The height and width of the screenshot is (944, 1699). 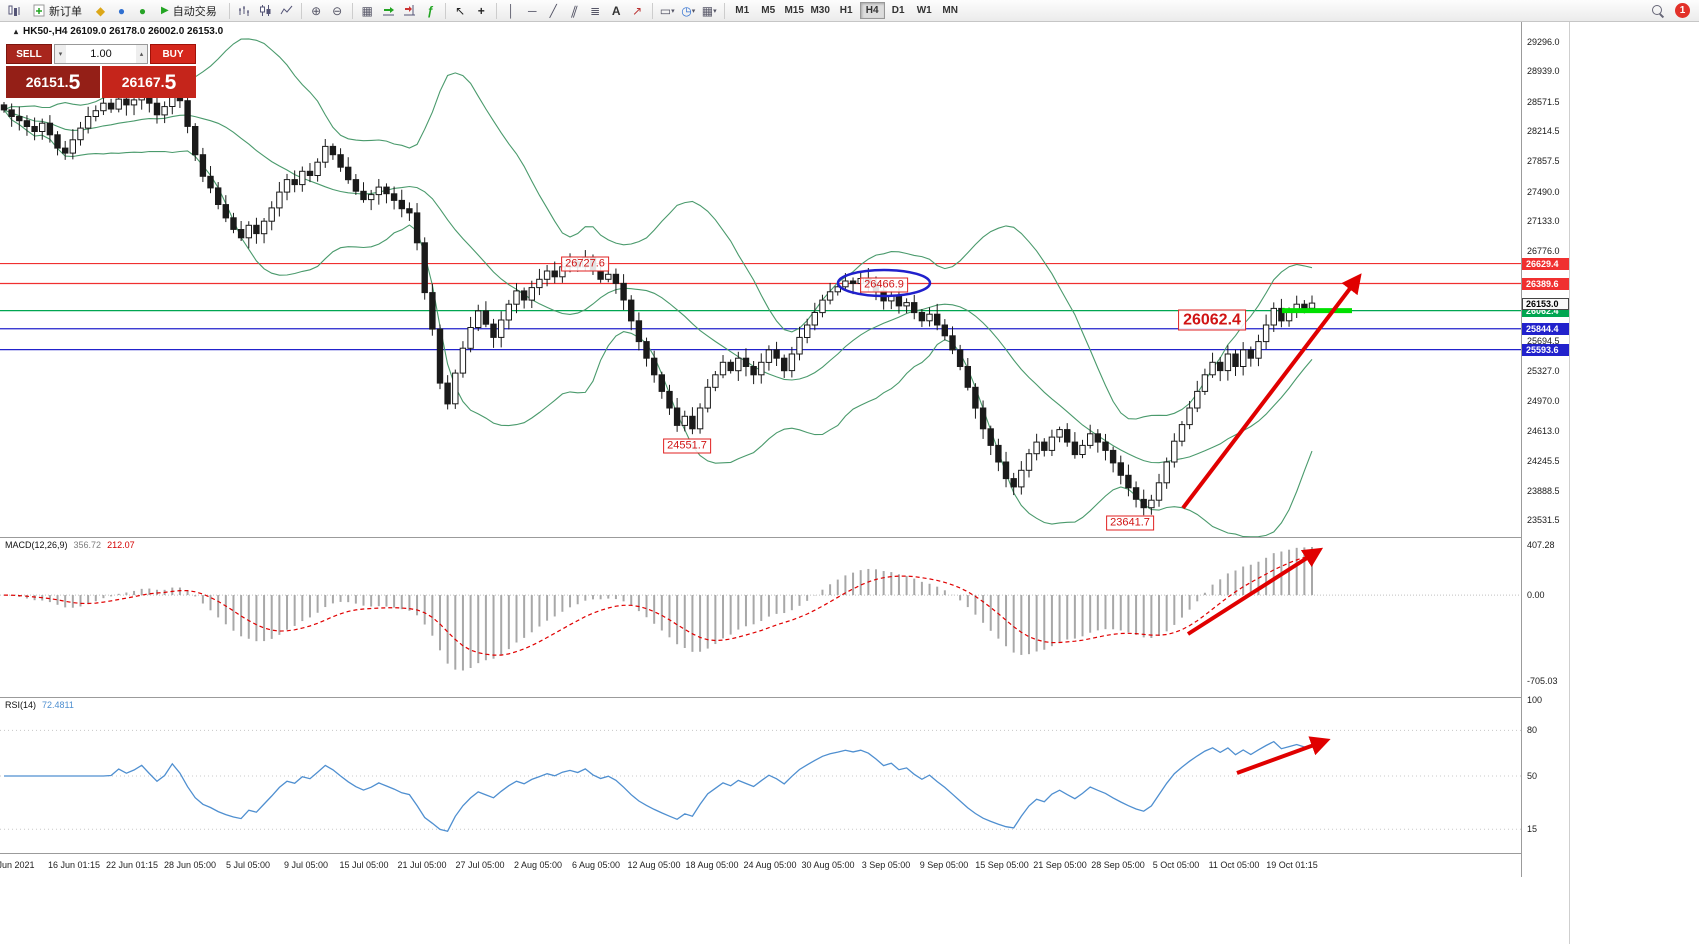 I want to click on sell-button: SELL, so click(x=29, y=54).